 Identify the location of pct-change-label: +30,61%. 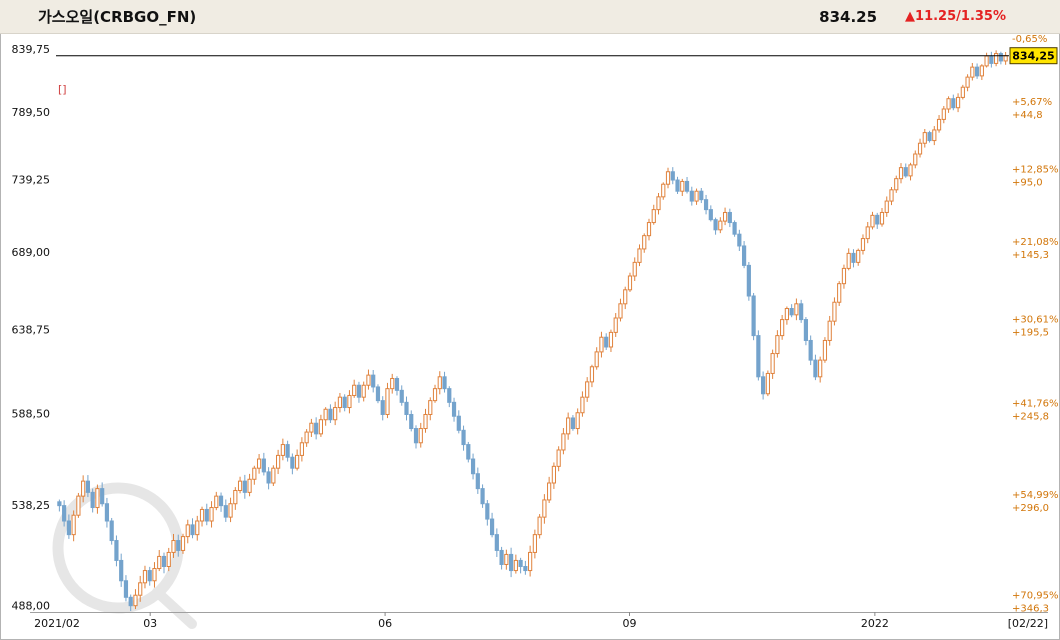
(1035, 320).